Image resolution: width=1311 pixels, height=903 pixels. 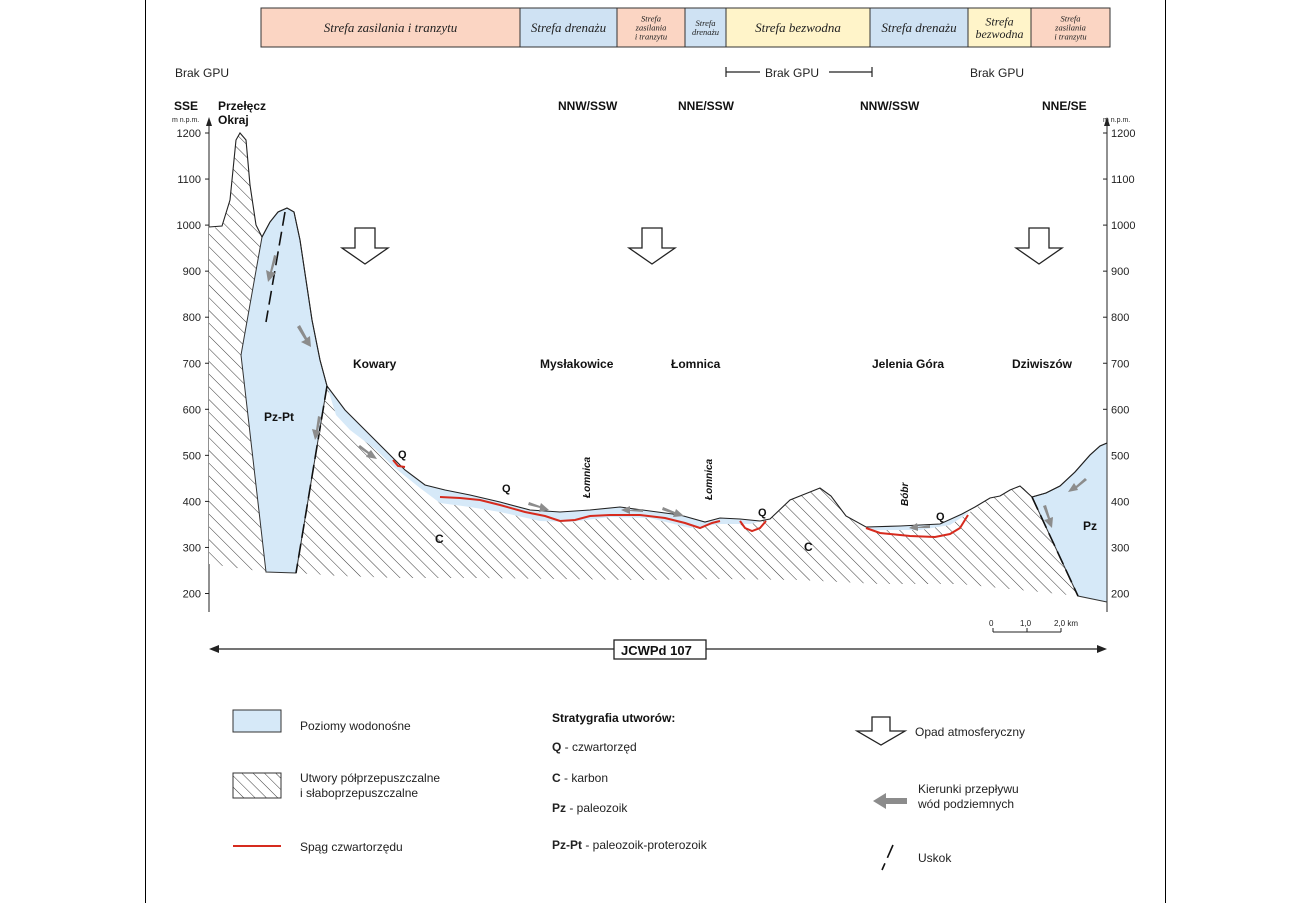 I want to click on direction-2: NNE/SSW, so click(x=706, y=106).